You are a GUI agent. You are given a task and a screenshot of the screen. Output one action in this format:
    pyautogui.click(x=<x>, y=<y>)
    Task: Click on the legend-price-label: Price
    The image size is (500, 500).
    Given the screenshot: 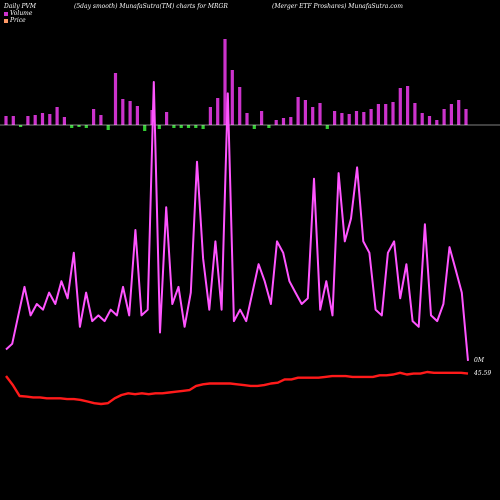 What is the action you would take?
    pyautogui.click(x=18, y=20)
    